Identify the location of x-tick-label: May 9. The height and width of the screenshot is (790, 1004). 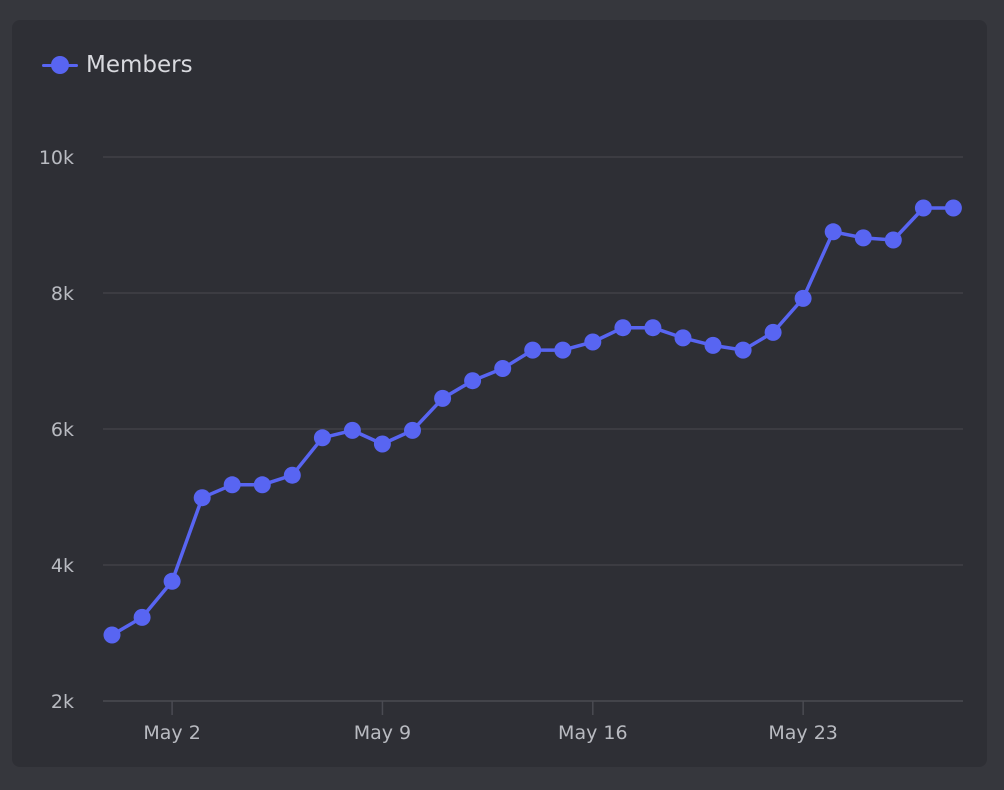
(382, 733).